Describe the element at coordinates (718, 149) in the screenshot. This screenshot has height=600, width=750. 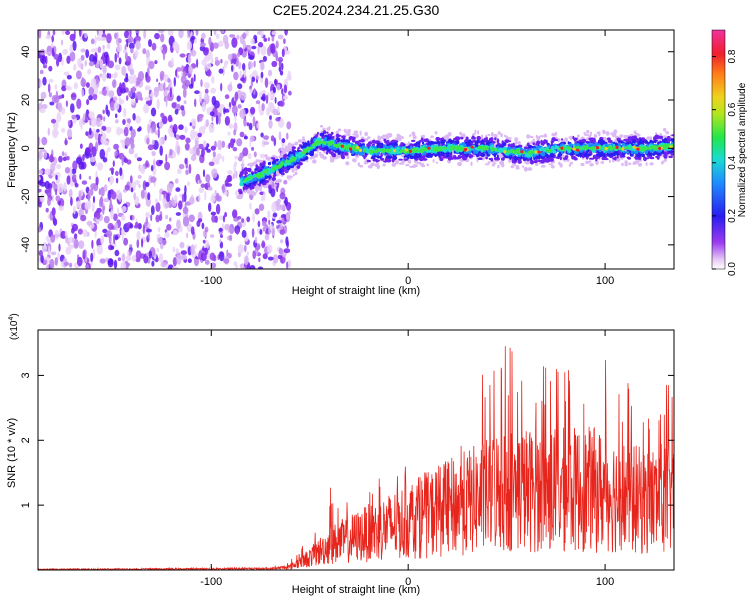
I see `colorbar-gradient` at that location.